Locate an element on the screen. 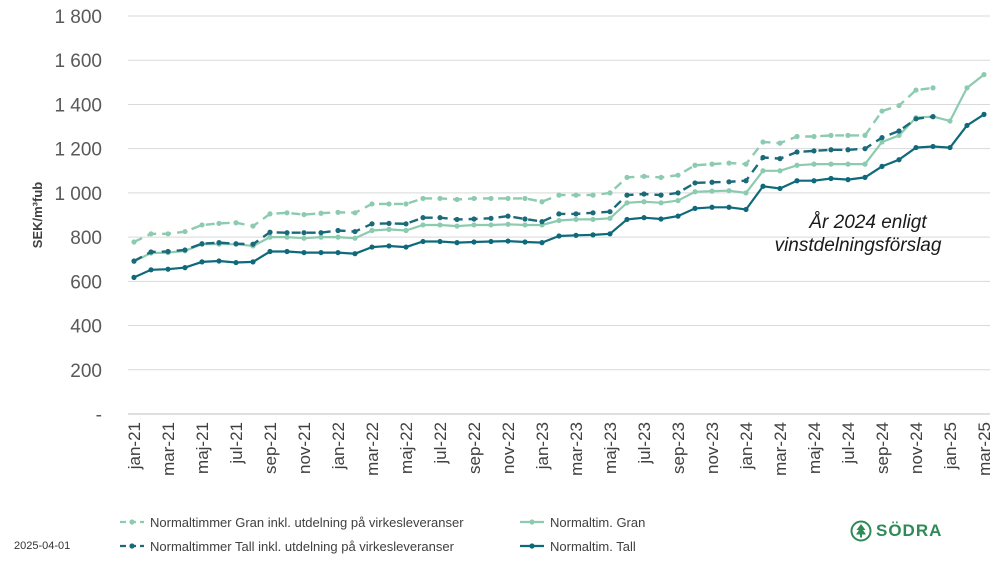 The image size is (1000, 562). x-tick-label: mar-25 is located at coordinates (984, 449).